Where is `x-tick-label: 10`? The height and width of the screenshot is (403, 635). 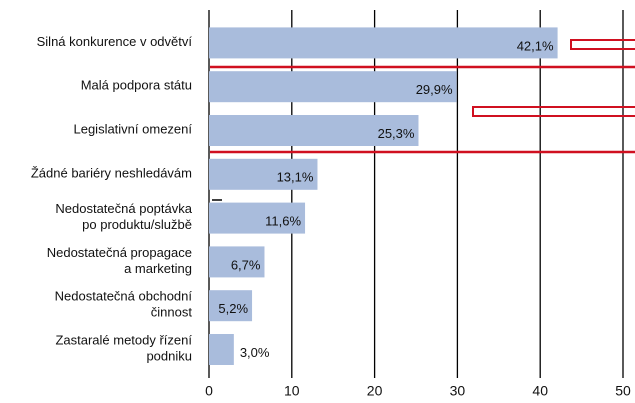 x-tick-label: 10 is located at coordinates (292, 391).